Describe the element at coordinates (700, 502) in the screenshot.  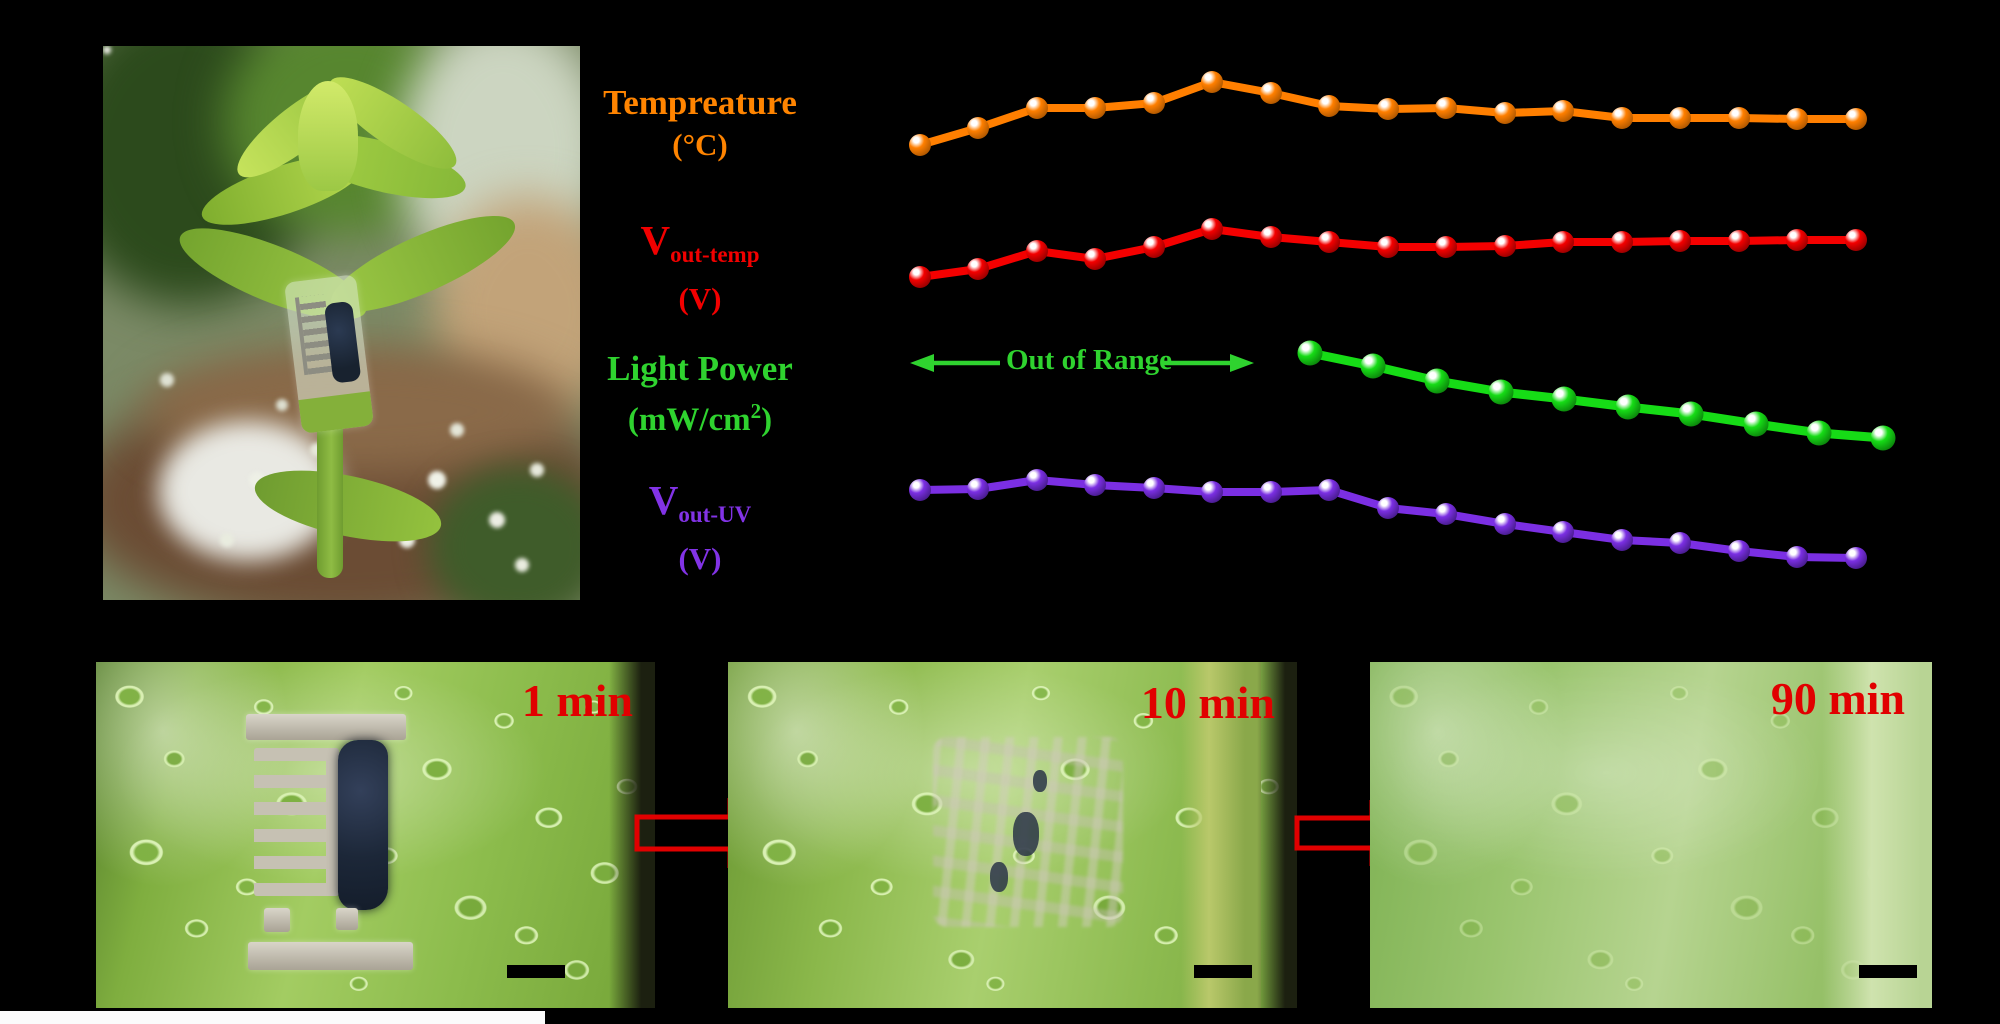
I see `label-vout-uv-name: Vout-UV` at that location.